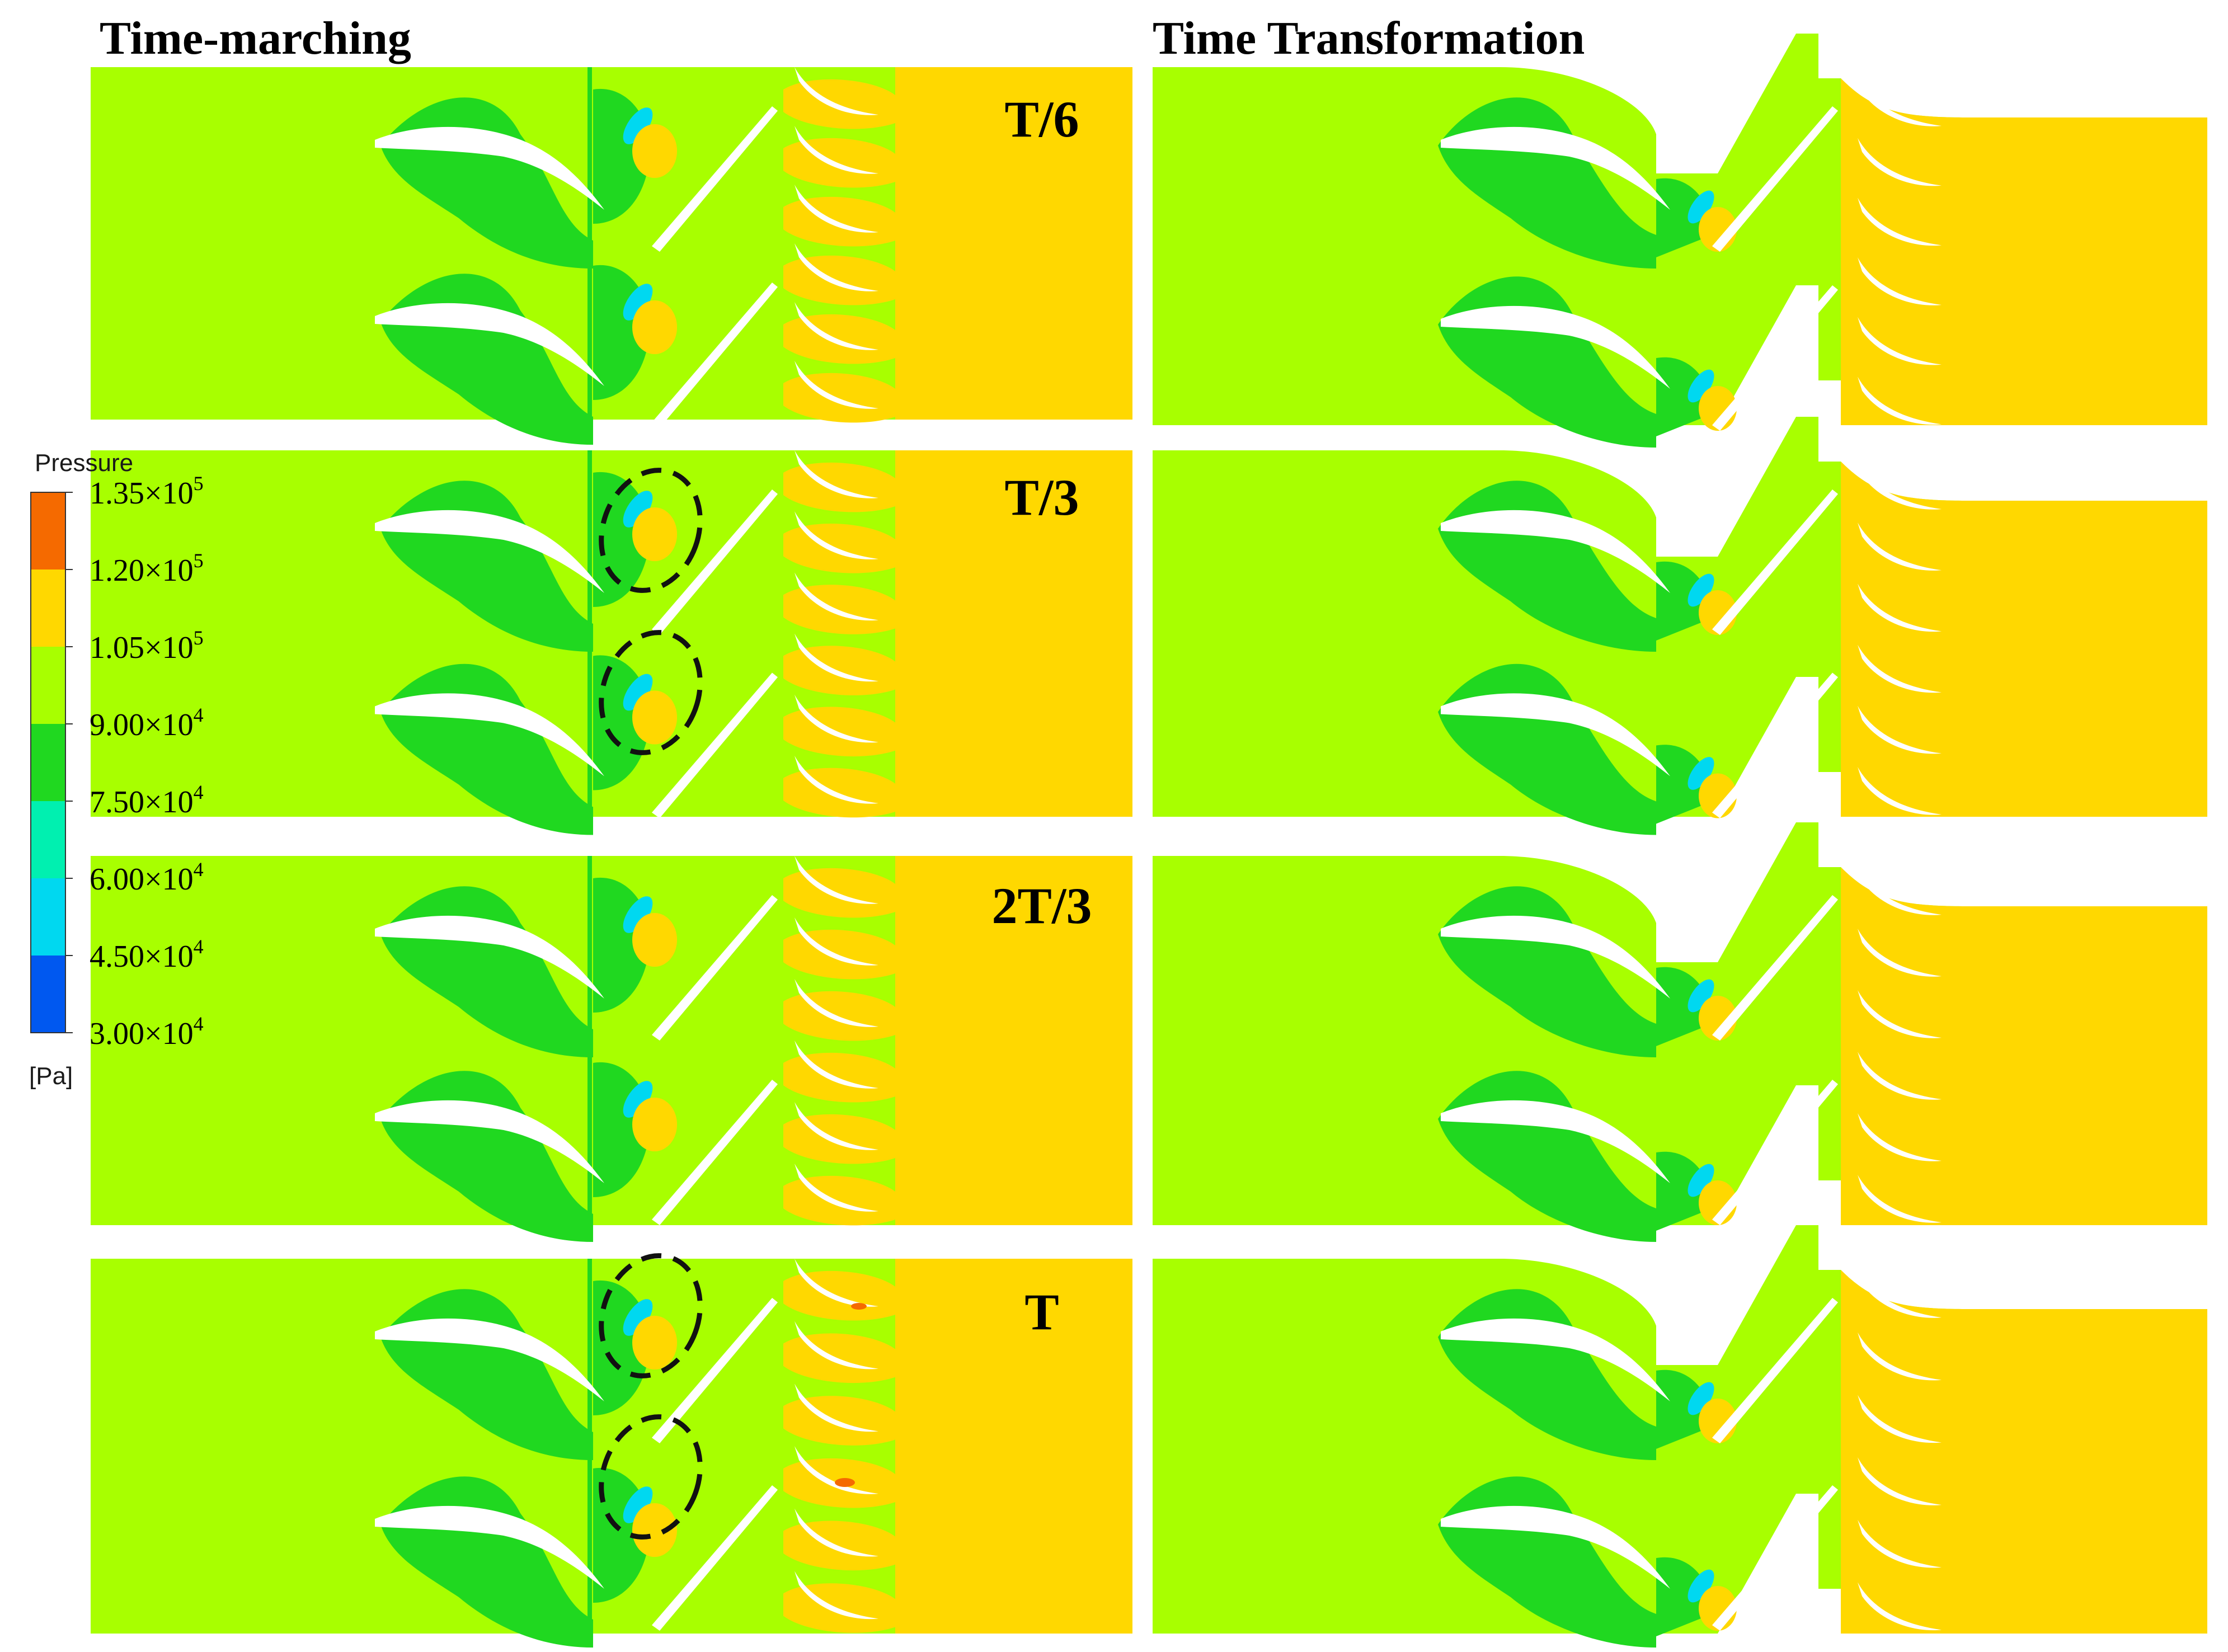 The height and width of the screenshot is (1652, 2228). I want to click on legend-color-bar, so click(48, 762).